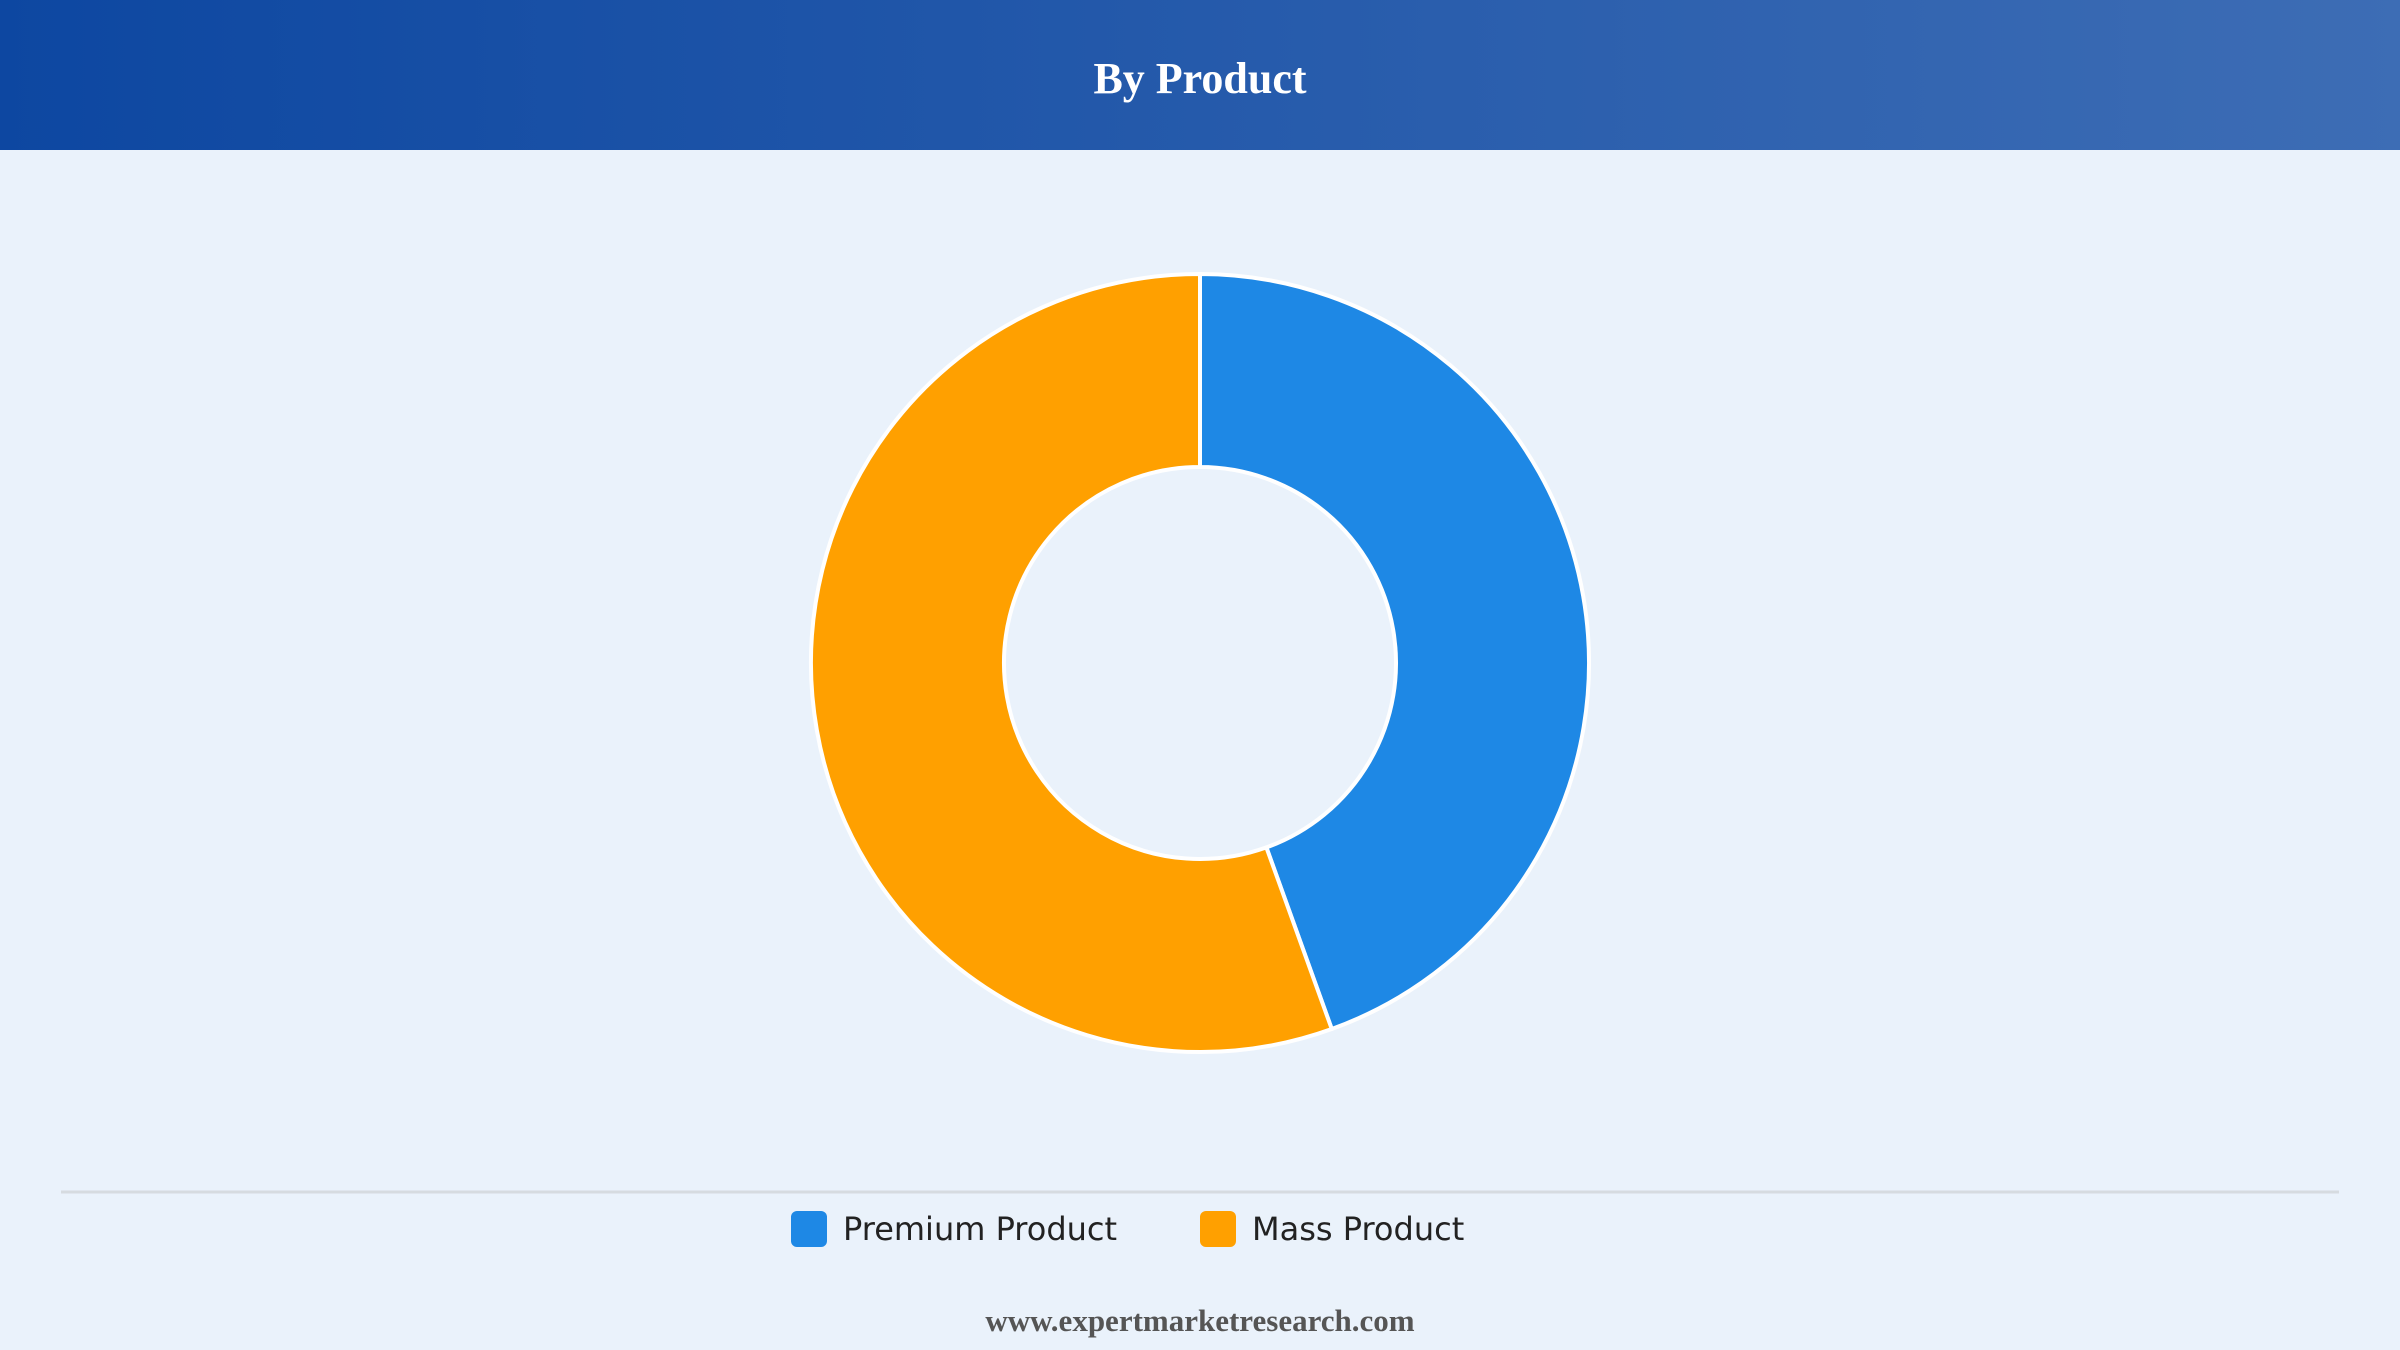 The width and height of the screenshot is (2400, 1350). What do you see at coordinates (1358, 1229) in the screenshot?
I see `legend-label: Mass Product` at bounding box center [1358, 1229].